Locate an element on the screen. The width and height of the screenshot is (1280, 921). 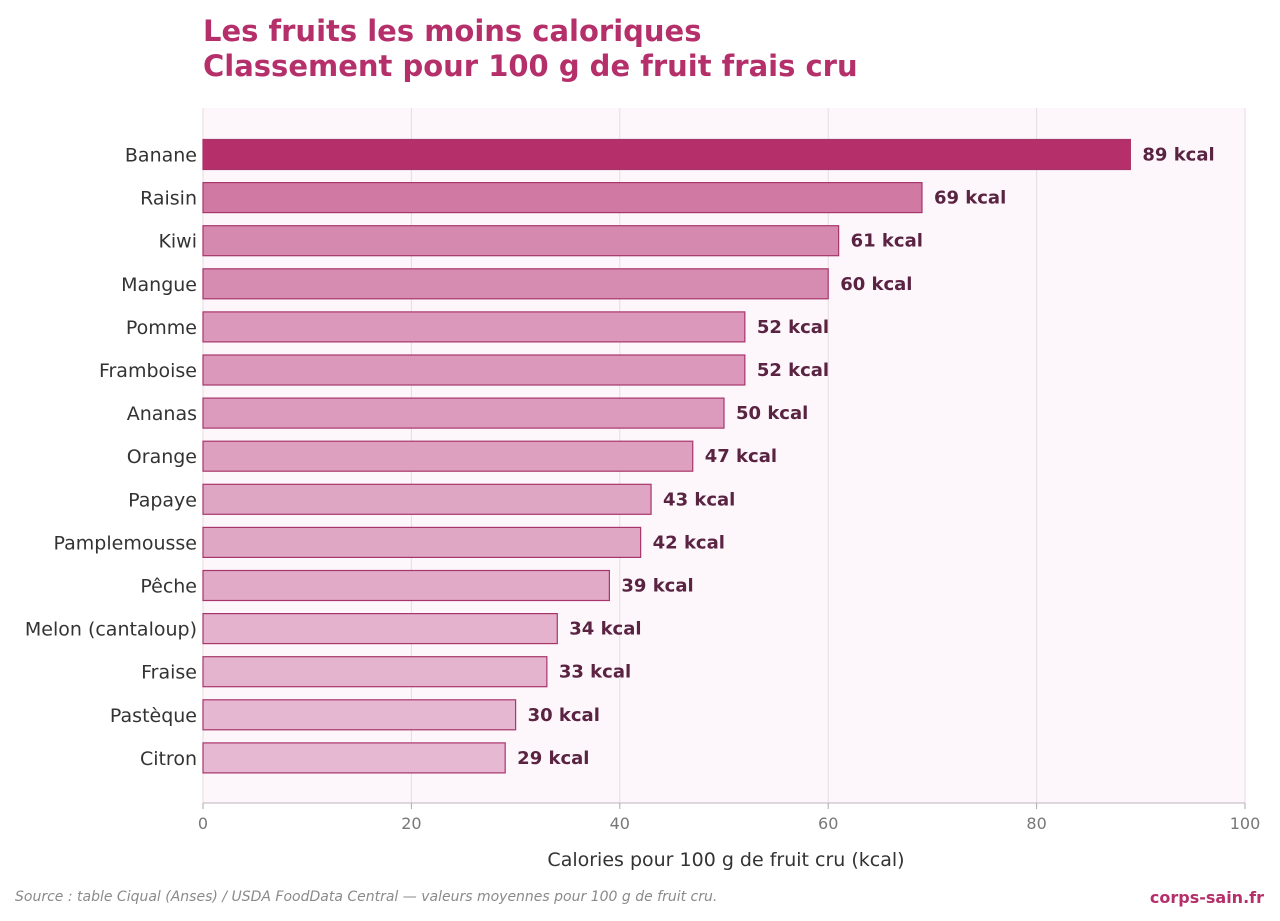
x-tick-label: 40 is located at coordinates (620, 823).